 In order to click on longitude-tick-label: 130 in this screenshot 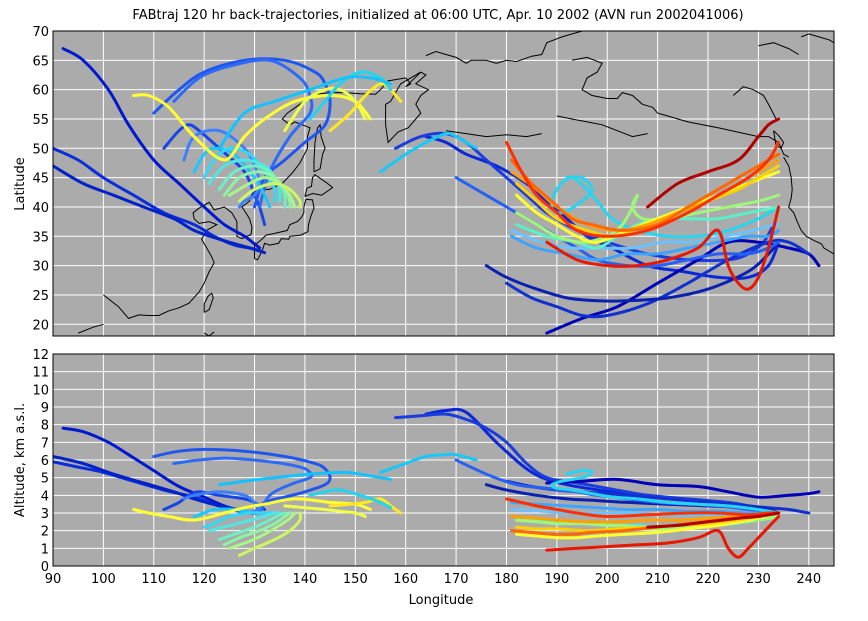, I will do `click(254, 579)`.